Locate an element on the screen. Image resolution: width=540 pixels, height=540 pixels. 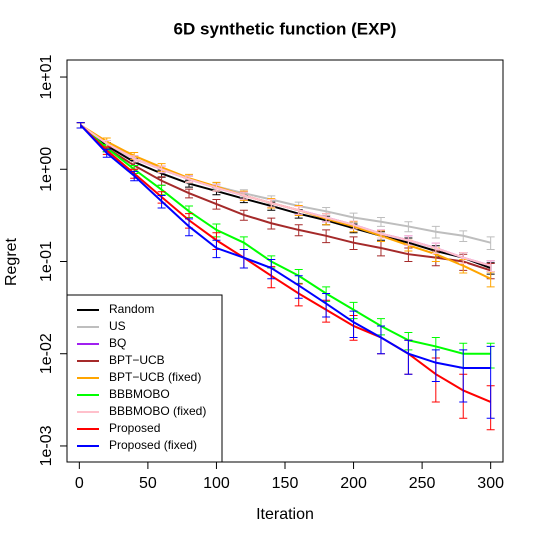
y-tick-label: 1e-03 is located at coordinates (46, 445).